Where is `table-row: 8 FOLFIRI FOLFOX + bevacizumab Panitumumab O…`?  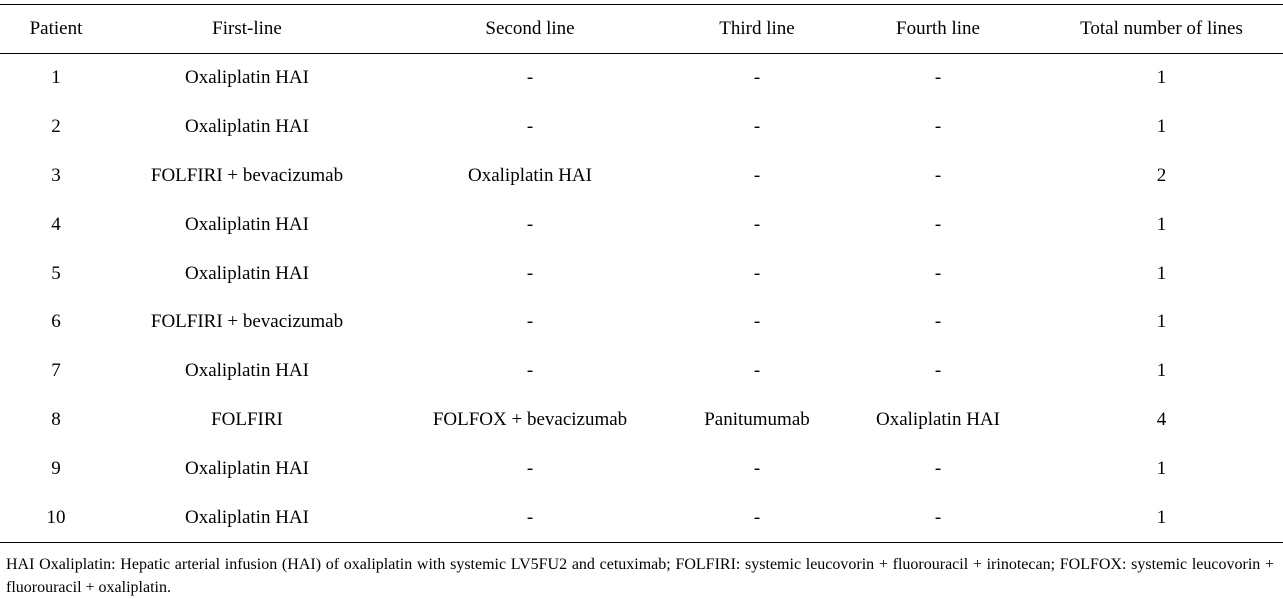
table-row: 8 FOLFIRI FOLFOX + bevacizumab Panitumumab O… is located at coordinates (641, 420).